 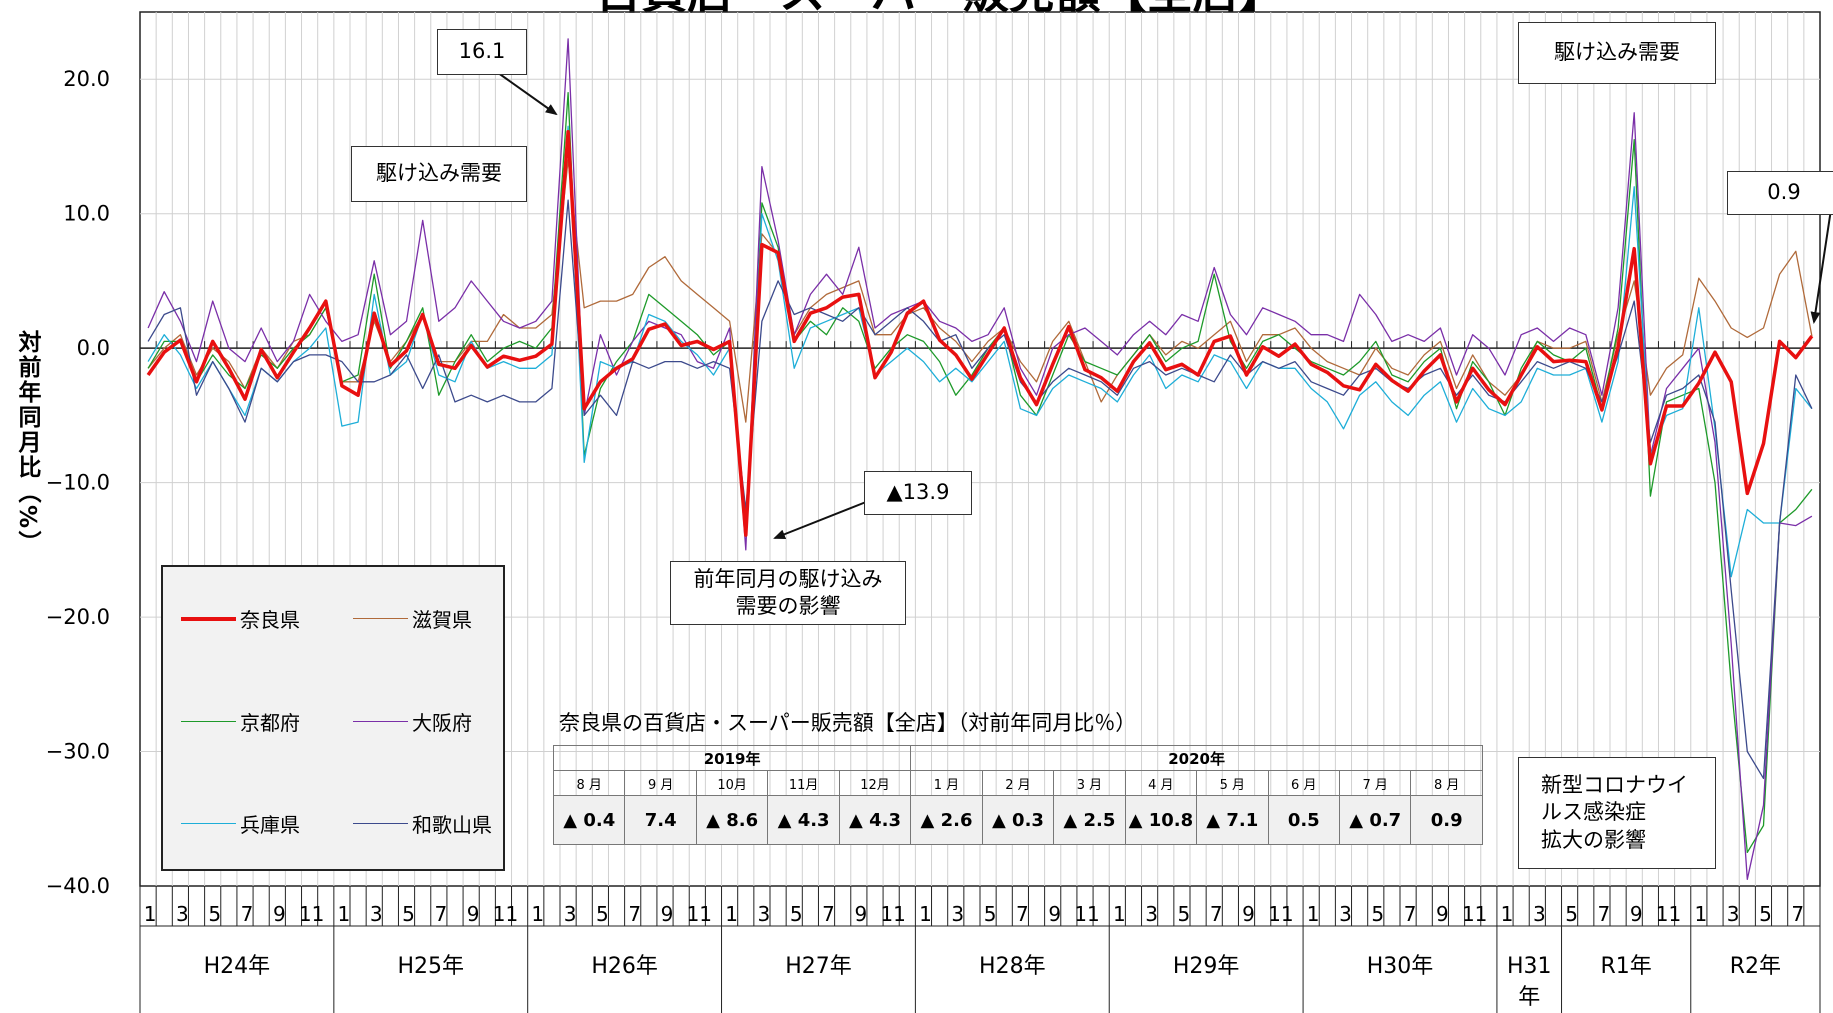 What do you see at coordinates (1017, 758) in the screenshot?
I see `table-year-row: 2019年 2020年` at bounding box center [1017, 758].